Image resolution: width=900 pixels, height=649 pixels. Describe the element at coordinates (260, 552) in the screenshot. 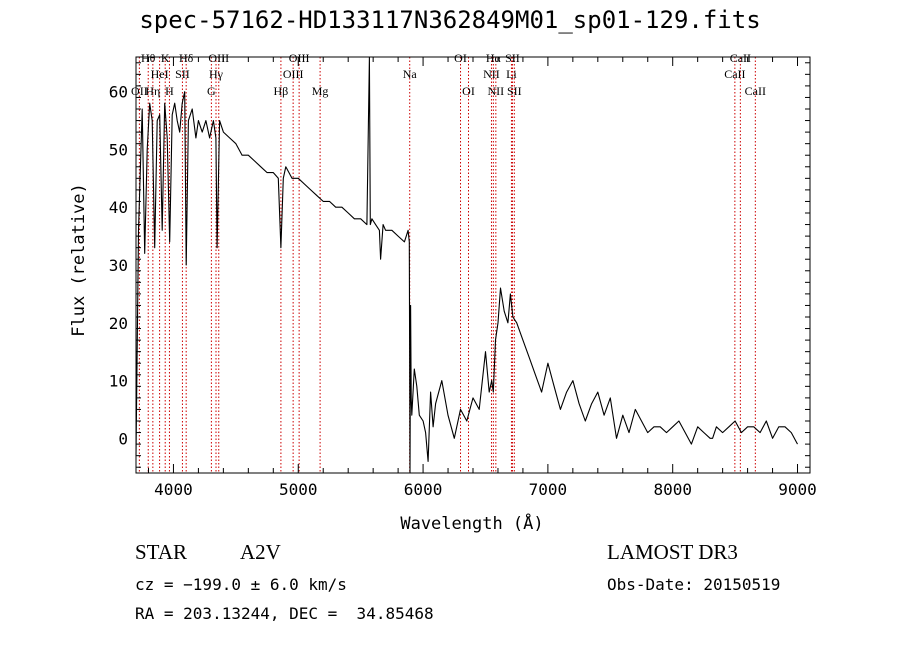

I see `spectral-subclass: A2V` at that location.